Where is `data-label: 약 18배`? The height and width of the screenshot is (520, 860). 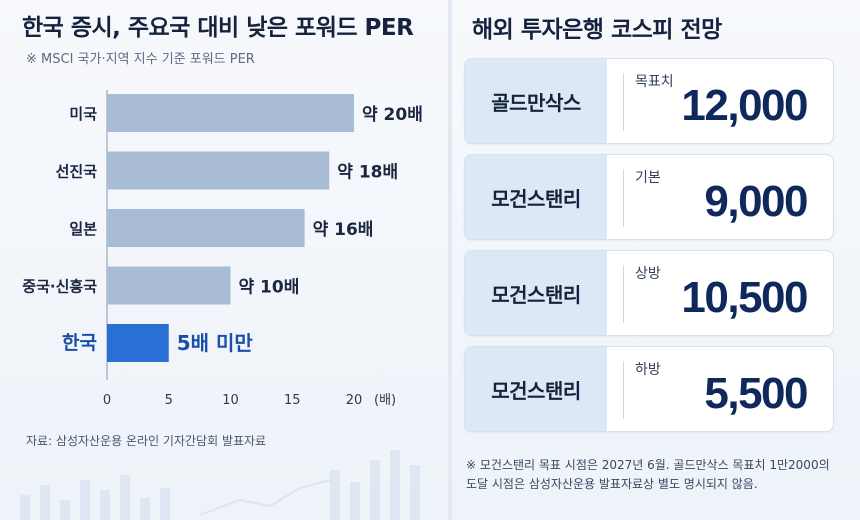 data-label: 약 18배 is located at coordinates (367, 172).